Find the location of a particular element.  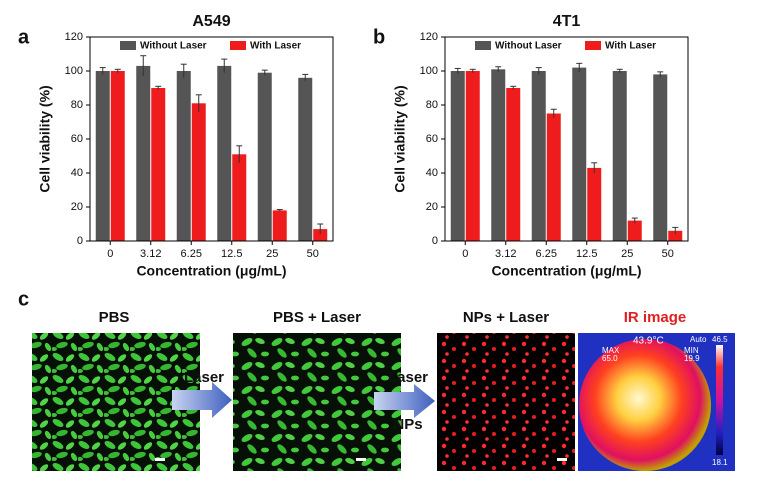

ir-text: 18.1 is located at coordinates (720, 462).